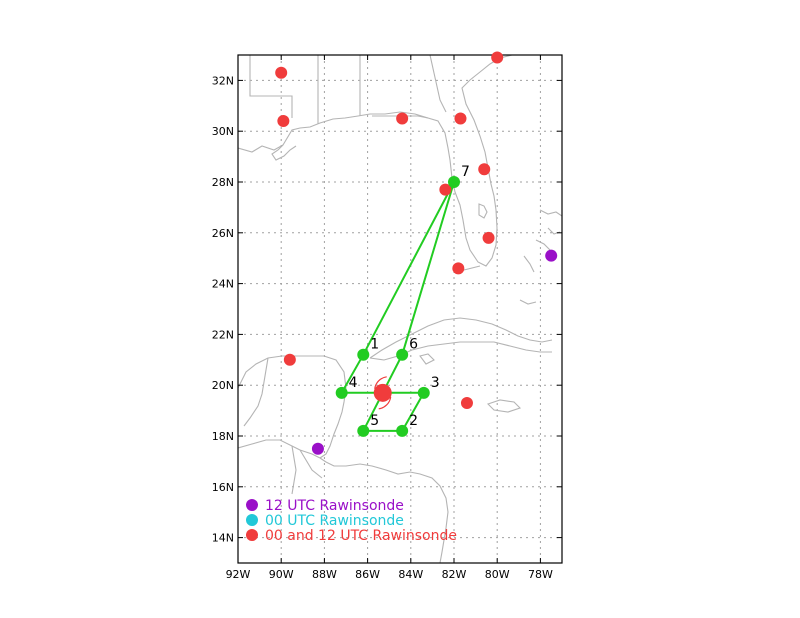  Describe the element at coordinates (223, 233) in the screenshot. I see `lat-tick-label: 26N` at that location.